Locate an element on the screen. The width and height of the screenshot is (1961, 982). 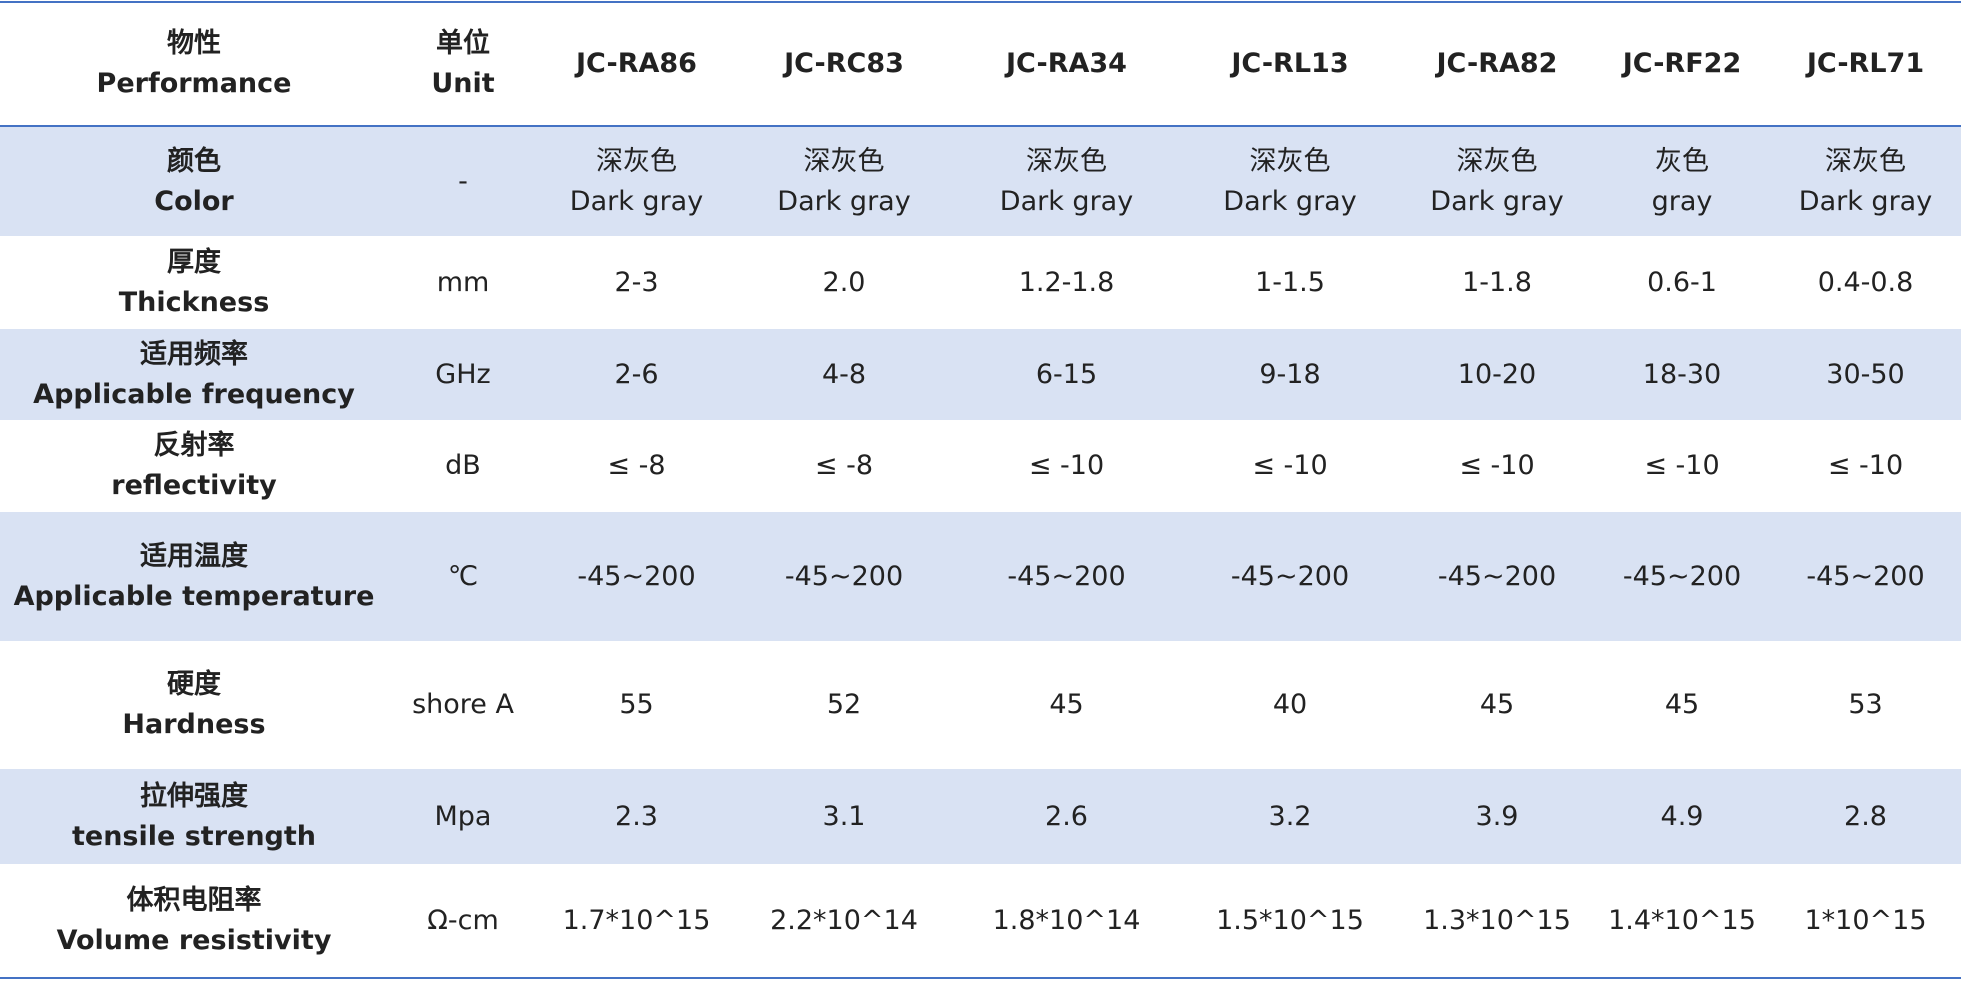
cell-text: - is located at coordinates (463, 181).